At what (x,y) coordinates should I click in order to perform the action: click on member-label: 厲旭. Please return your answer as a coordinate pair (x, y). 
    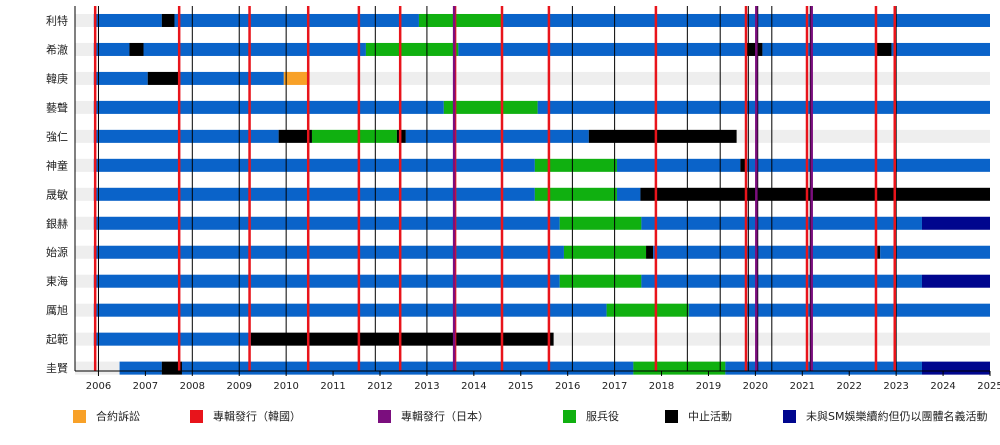
    Looking at the image, I should click on (57, 310).